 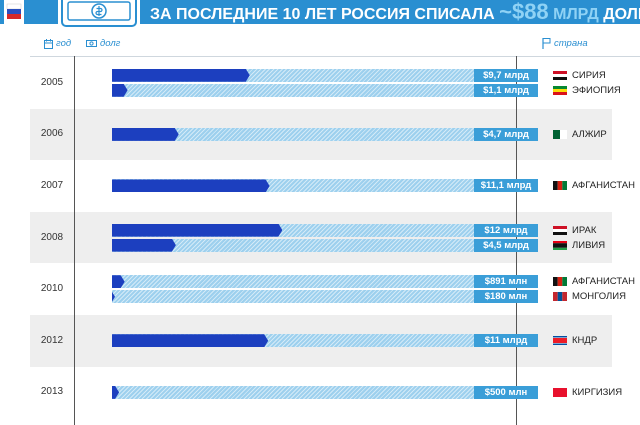 I want to click on legend-debt: долг, so click(x=103, y=43).